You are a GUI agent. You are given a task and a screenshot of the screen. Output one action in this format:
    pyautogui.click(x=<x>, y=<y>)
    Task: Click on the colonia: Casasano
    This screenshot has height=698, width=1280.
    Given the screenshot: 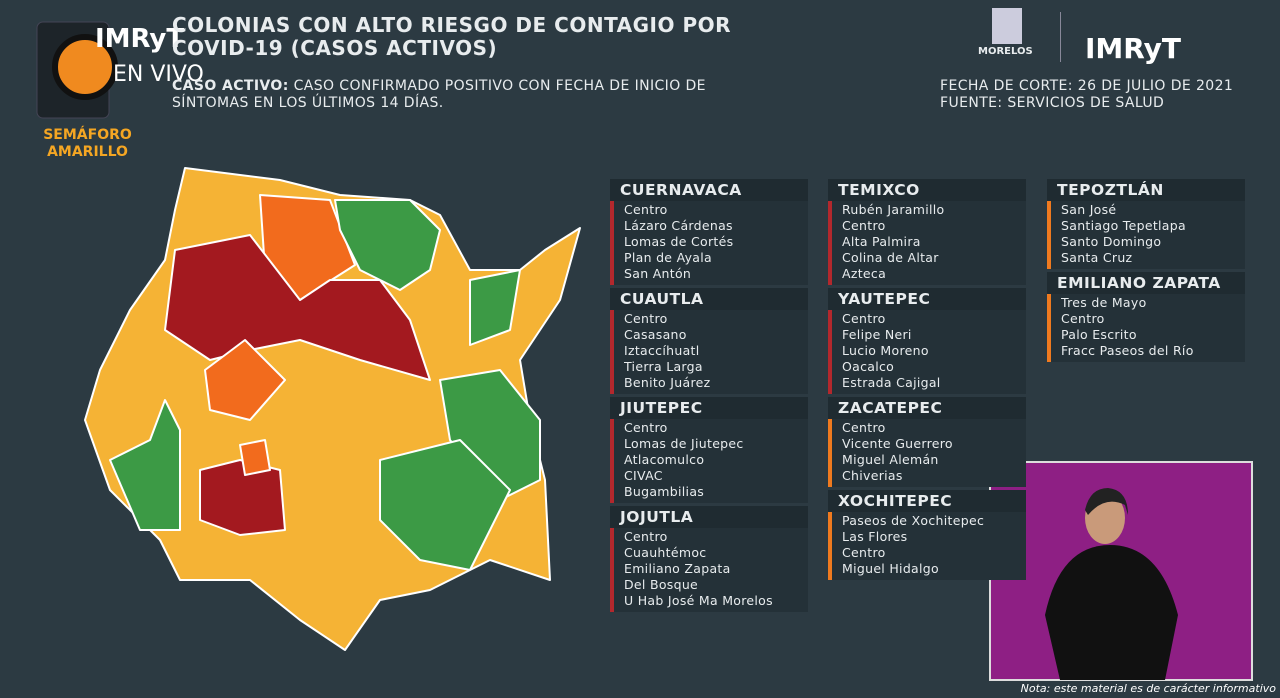 What is the action you would take?
    pyautogui.click(x=655, y=334)
    